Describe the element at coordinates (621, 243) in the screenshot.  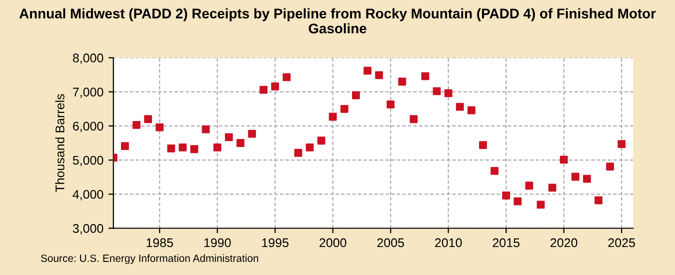
I see `x-tick-label: 2025` at that location.